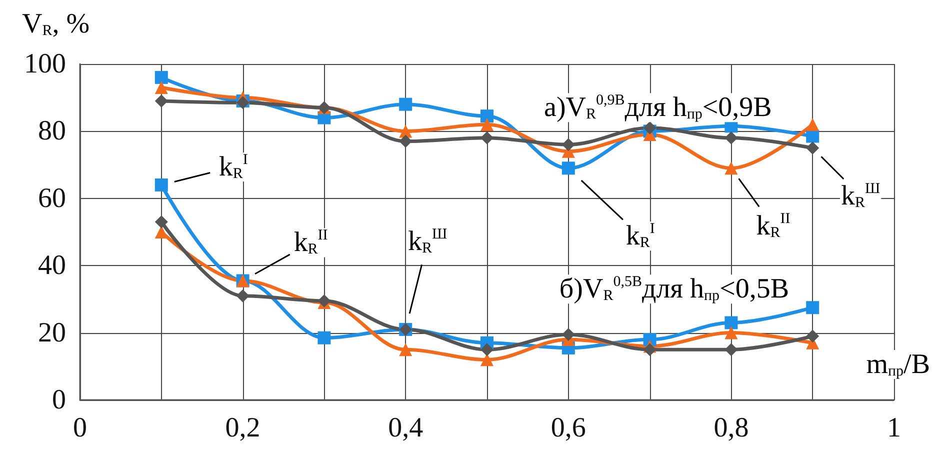 Image resolution: width=944 pixels, height=450 pixels. What do you see at coordinates (59, 400) in the screenshot?
I see `y-tick-label: 0` at bounding box center [59, 400].